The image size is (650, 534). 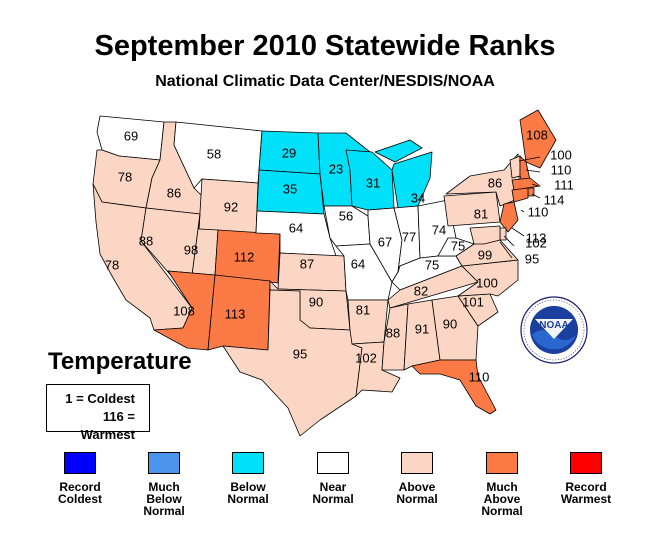 What do you see at coordinates (417, 493) in the screenshot?
I see `legend-label: Above Normal` at bounding box center [417, 493].